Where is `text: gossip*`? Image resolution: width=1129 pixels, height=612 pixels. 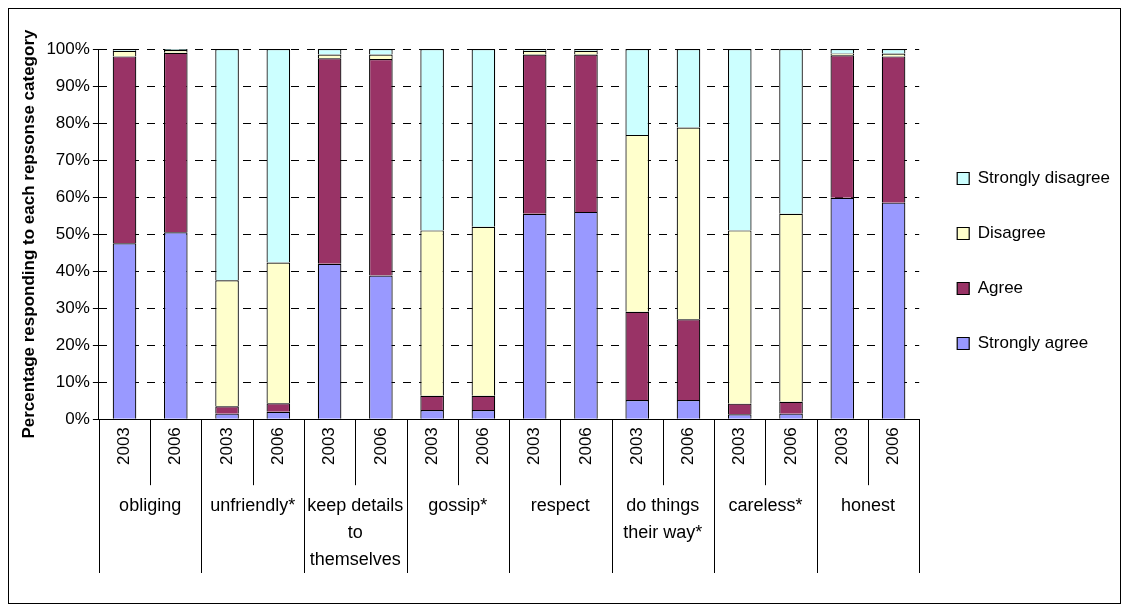
text: gossip* is located at coordinates (458, 505).